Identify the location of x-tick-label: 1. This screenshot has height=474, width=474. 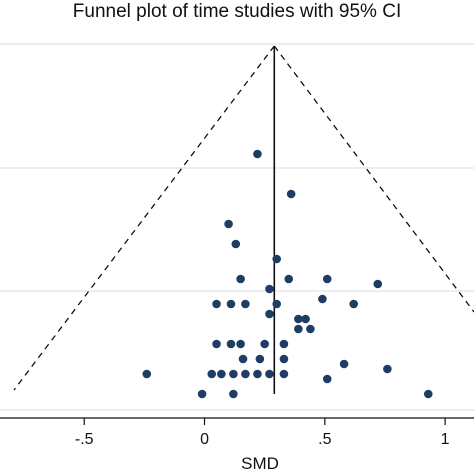
(445, 439).